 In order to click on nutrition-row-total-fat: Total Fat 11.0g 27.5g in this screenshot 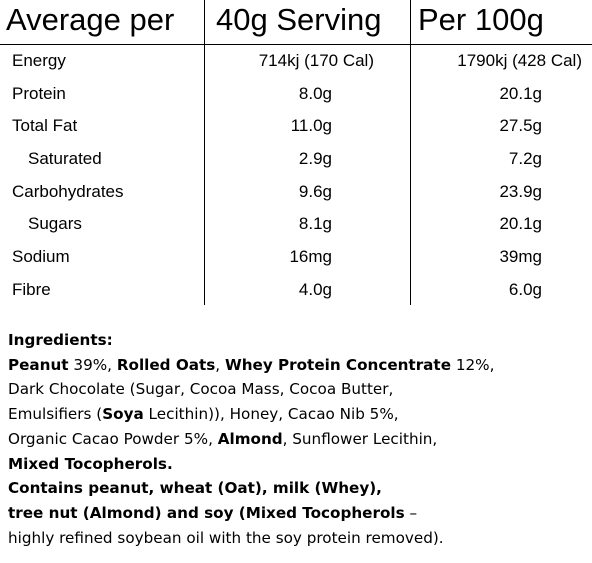, I will do `click(296, 126)`.